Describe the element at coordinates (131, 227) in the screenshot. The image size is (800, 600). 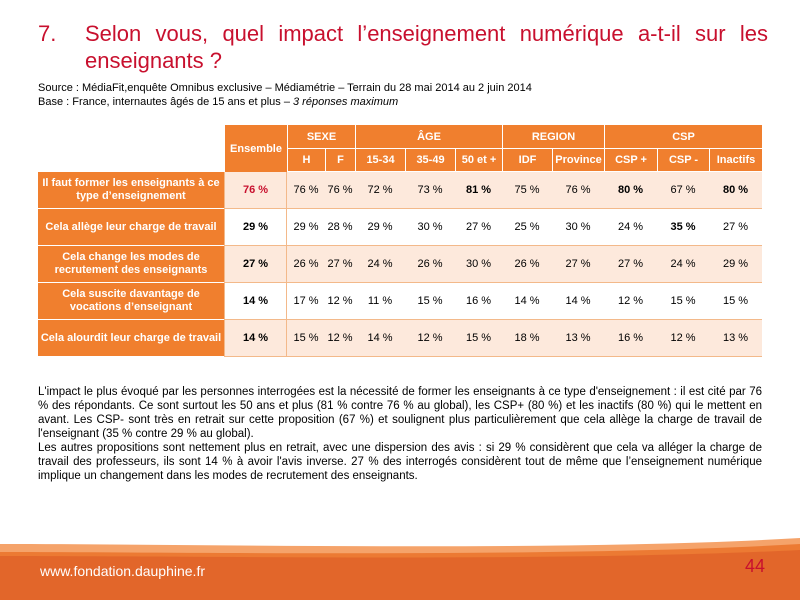
I see `row-label: Cela allège leur charge de travail` at that location.